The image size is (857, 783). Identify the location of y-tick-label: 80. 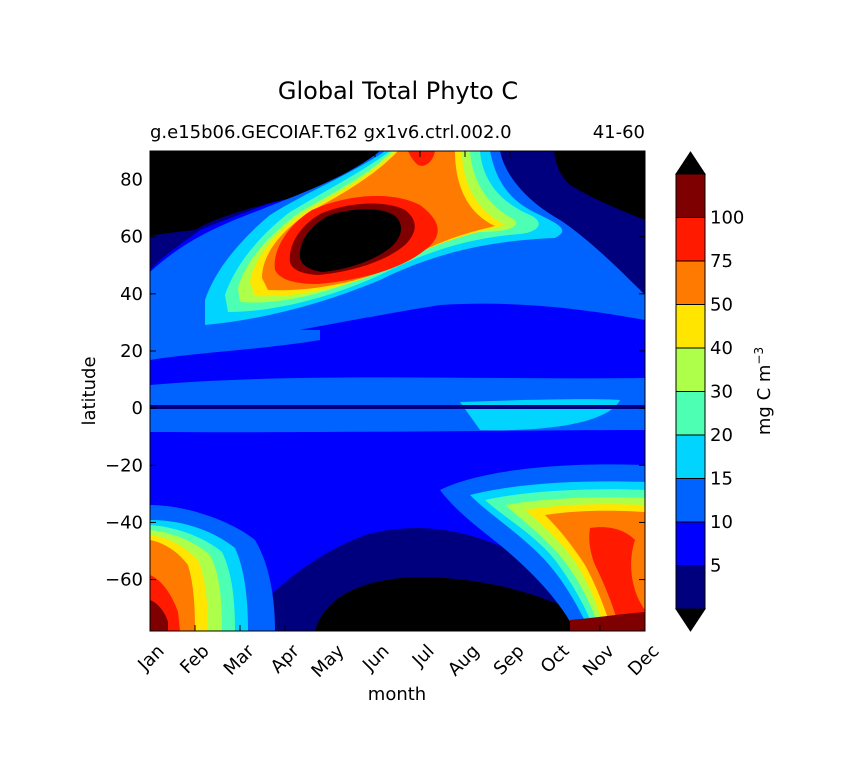
(131, 180).